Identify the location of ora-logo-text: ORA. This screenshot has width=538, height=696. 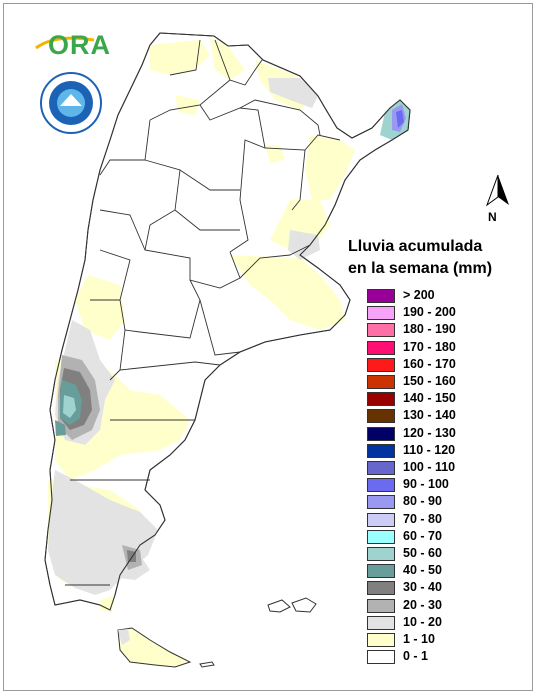
(79, 45).